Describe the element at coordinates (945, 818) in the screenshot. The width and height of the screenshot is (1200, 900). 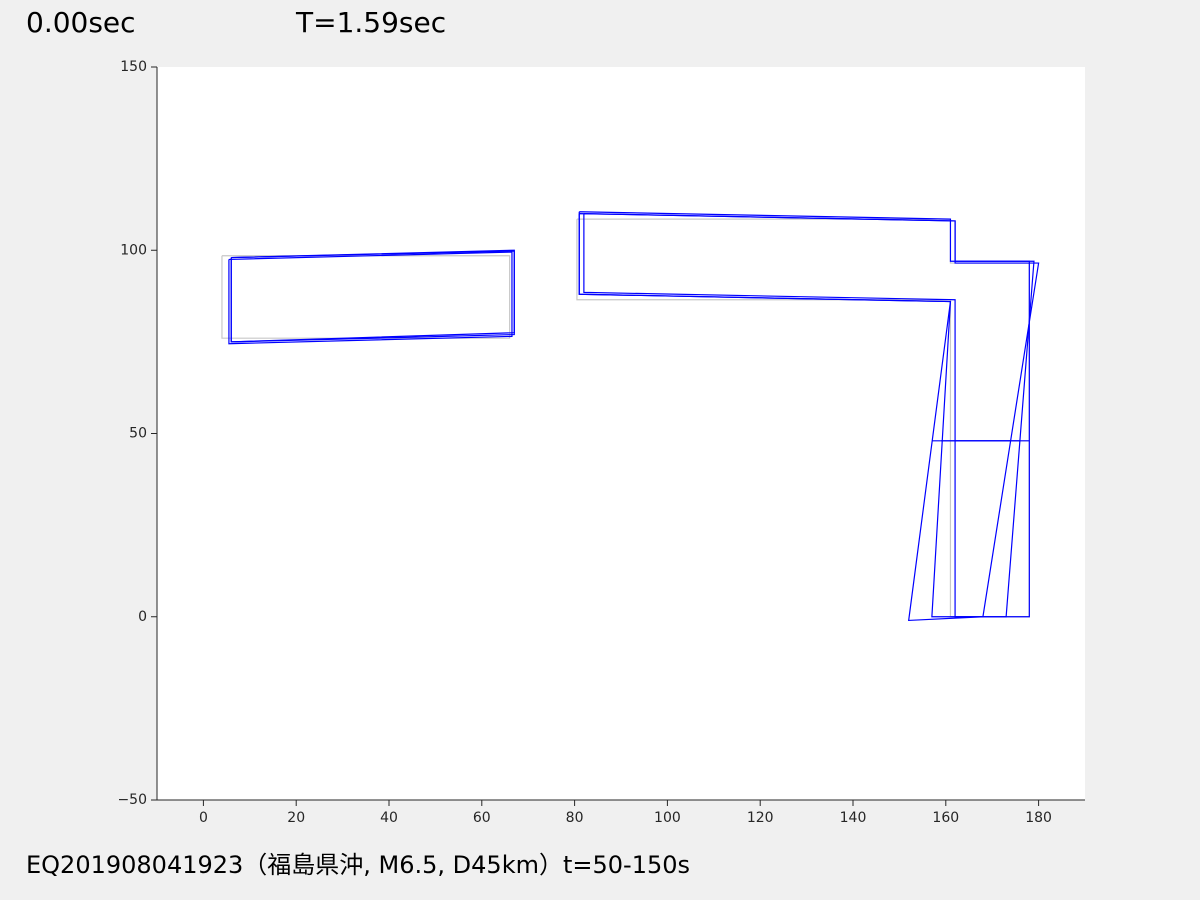
I see `x-tick-label: 160` at that location.